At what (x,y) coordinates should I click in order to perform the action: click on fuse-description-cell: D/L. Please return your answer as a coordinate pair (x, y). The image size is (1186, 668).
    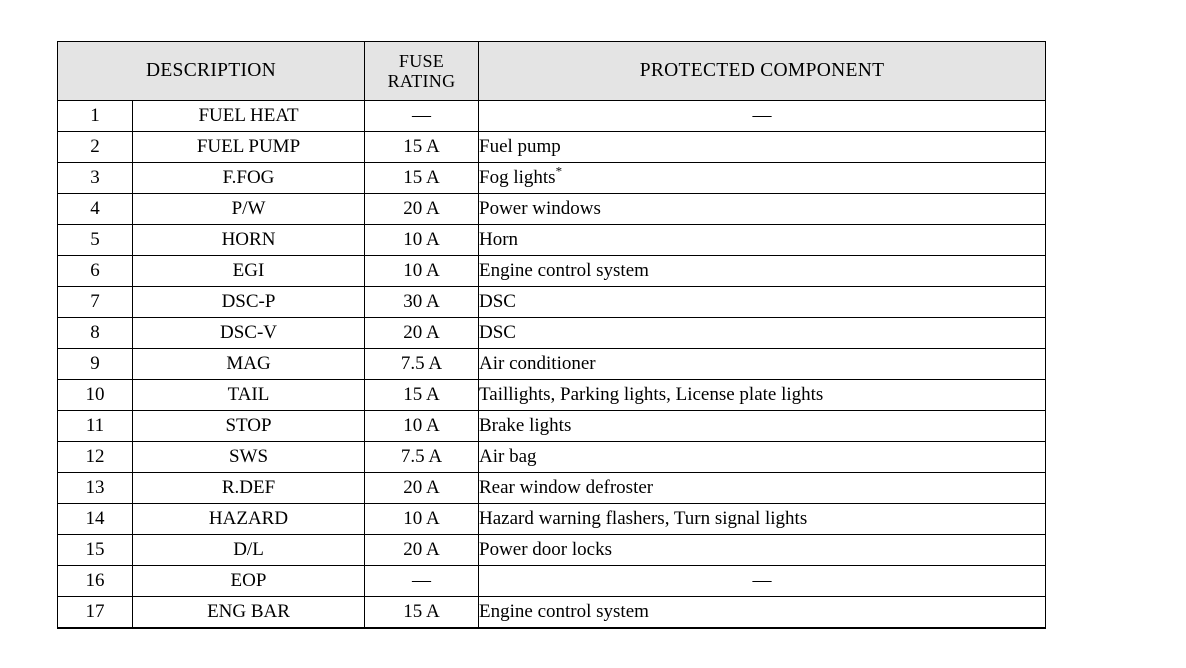
    Looking at the image, I should click on (248, 550).